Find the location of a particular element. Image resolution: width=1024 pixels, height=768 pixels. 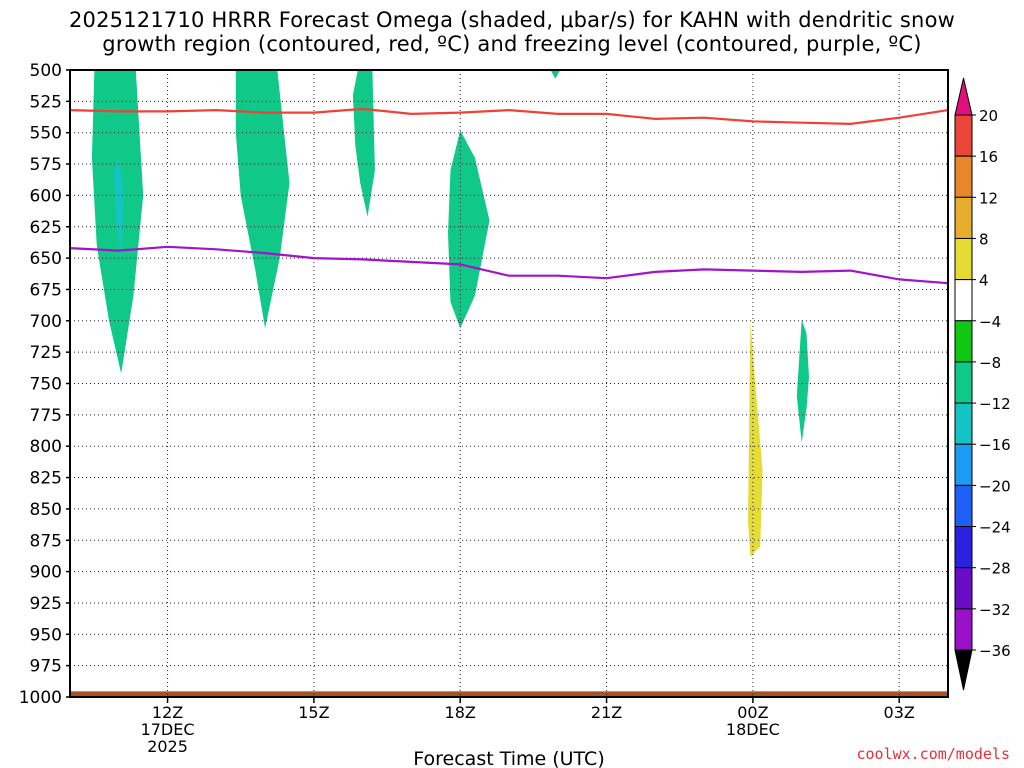

y-tick-label: 750 is located at coordinates (46, 385).